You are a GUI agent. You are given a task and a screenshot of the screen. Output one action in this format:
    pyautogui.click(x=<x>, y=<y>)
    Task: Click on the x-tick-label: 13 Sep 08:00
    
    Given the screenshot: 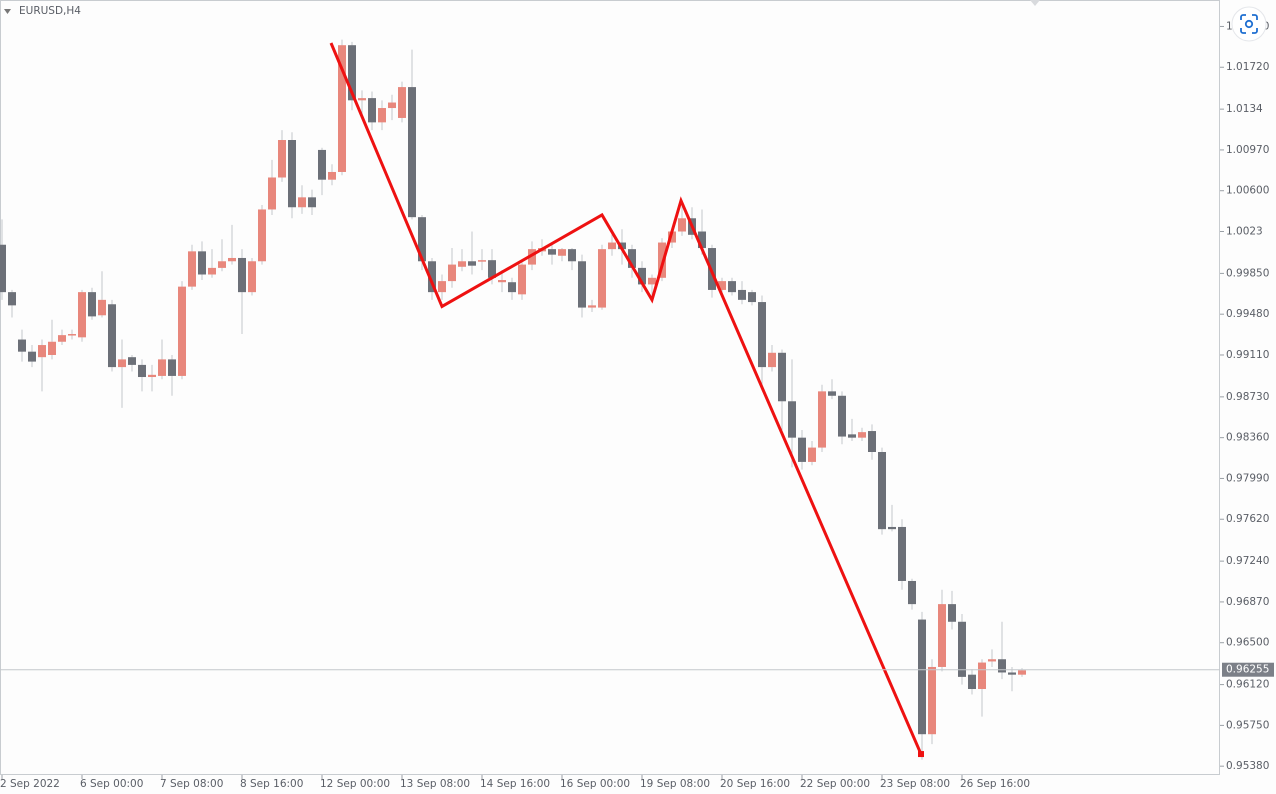 What is the action you would take?
    pyautogui.click(x=435, y=784)
    